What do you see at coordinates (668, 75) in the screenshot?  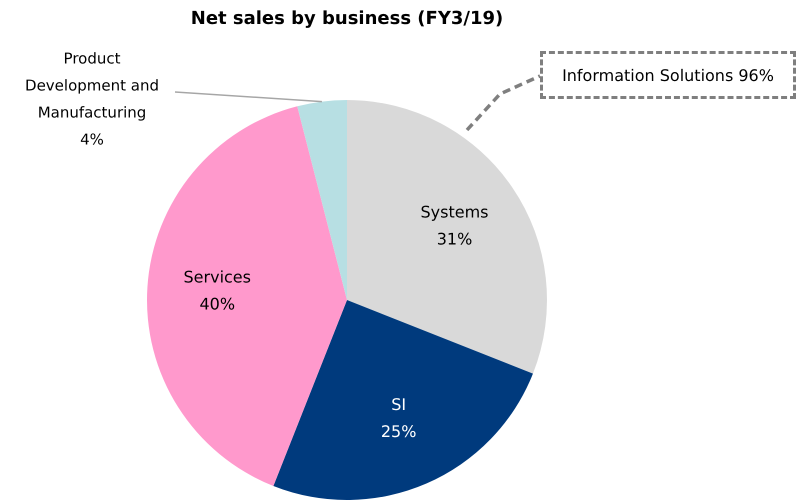 I see `text: Information Solutions 96%` at bounding box center [668, 75].